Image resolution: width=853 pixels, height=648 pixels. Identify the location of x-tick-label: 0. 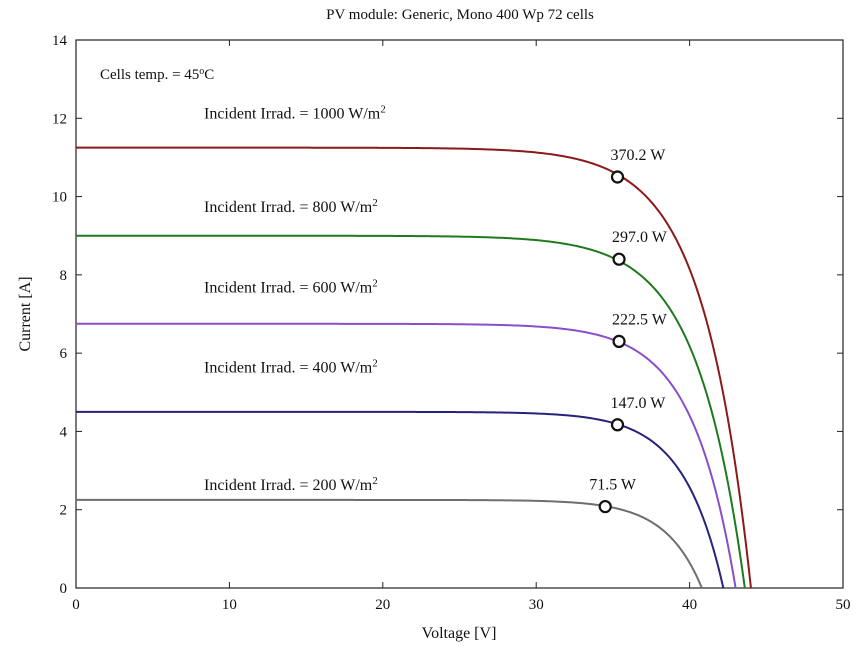
(76, 605).